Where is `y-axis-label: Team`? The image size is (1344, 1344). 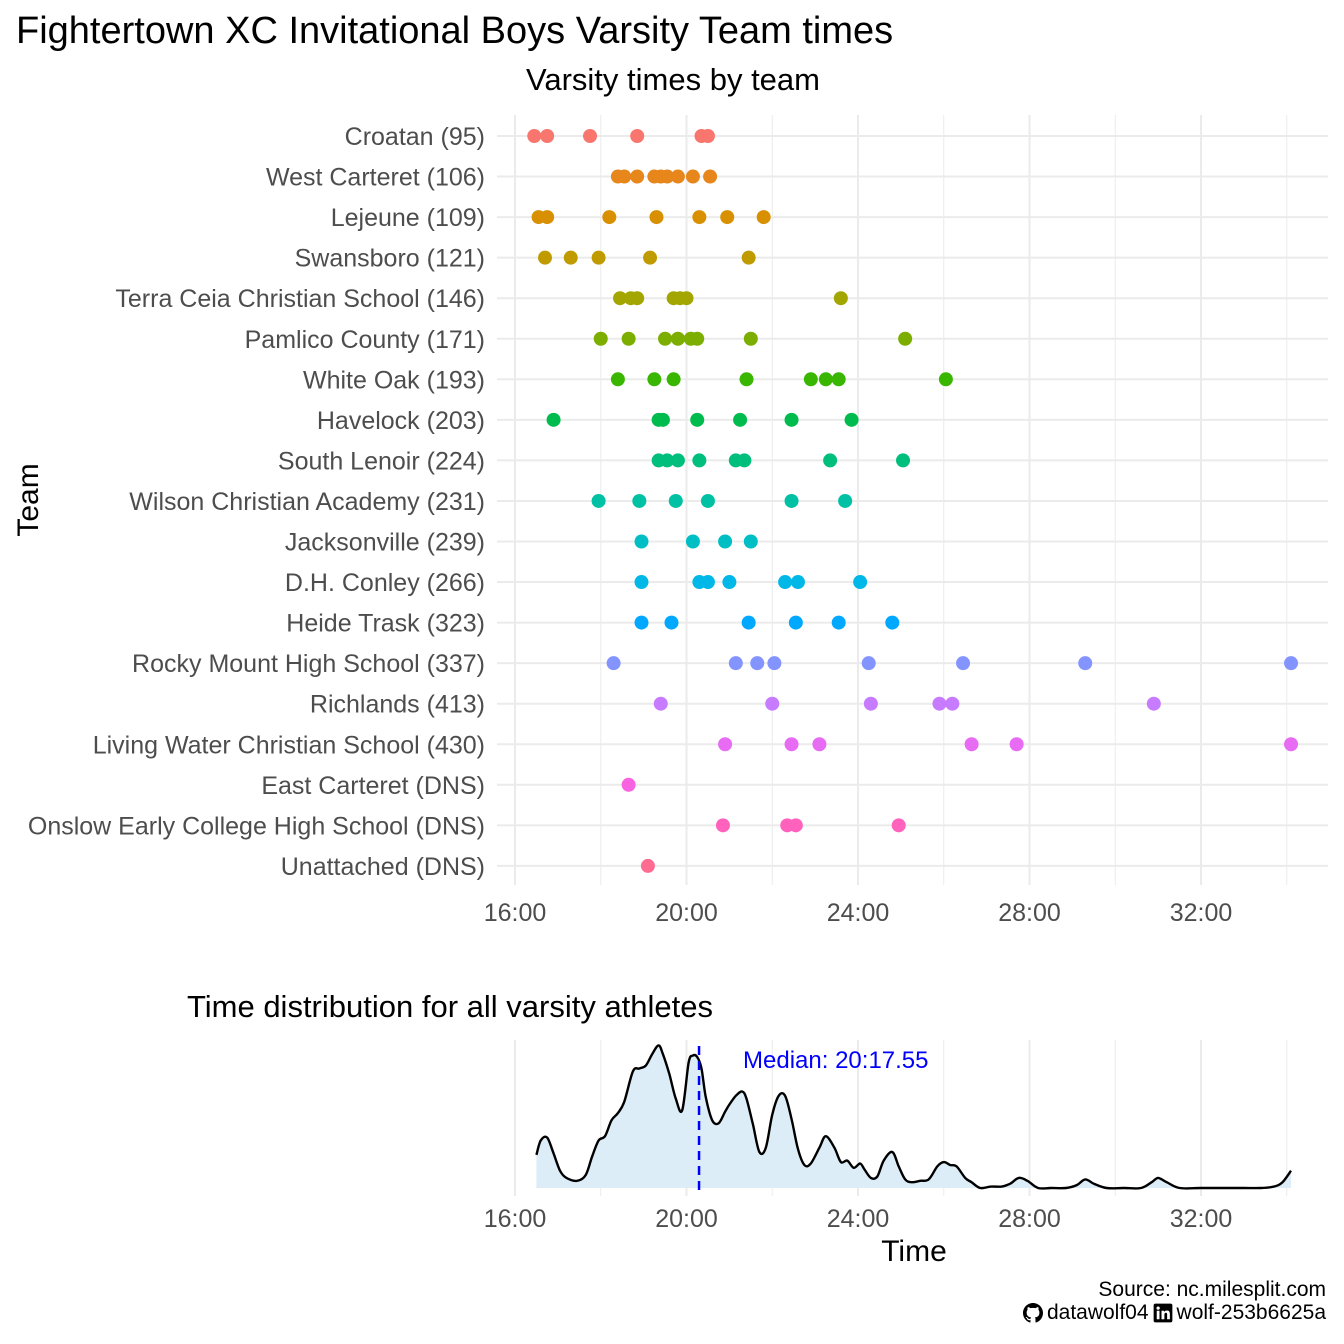 y-axis-label: Team is located at coordinates (28, 499).